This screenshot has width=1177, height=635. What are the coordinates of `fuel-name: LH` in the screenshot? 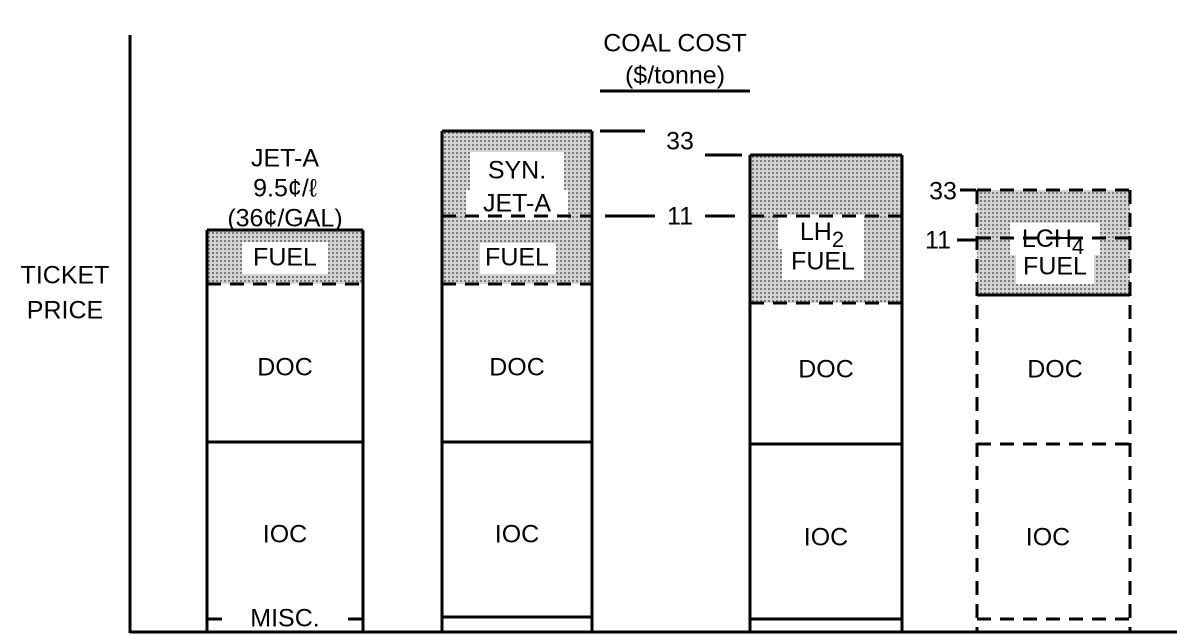 It's located at (816, 232).